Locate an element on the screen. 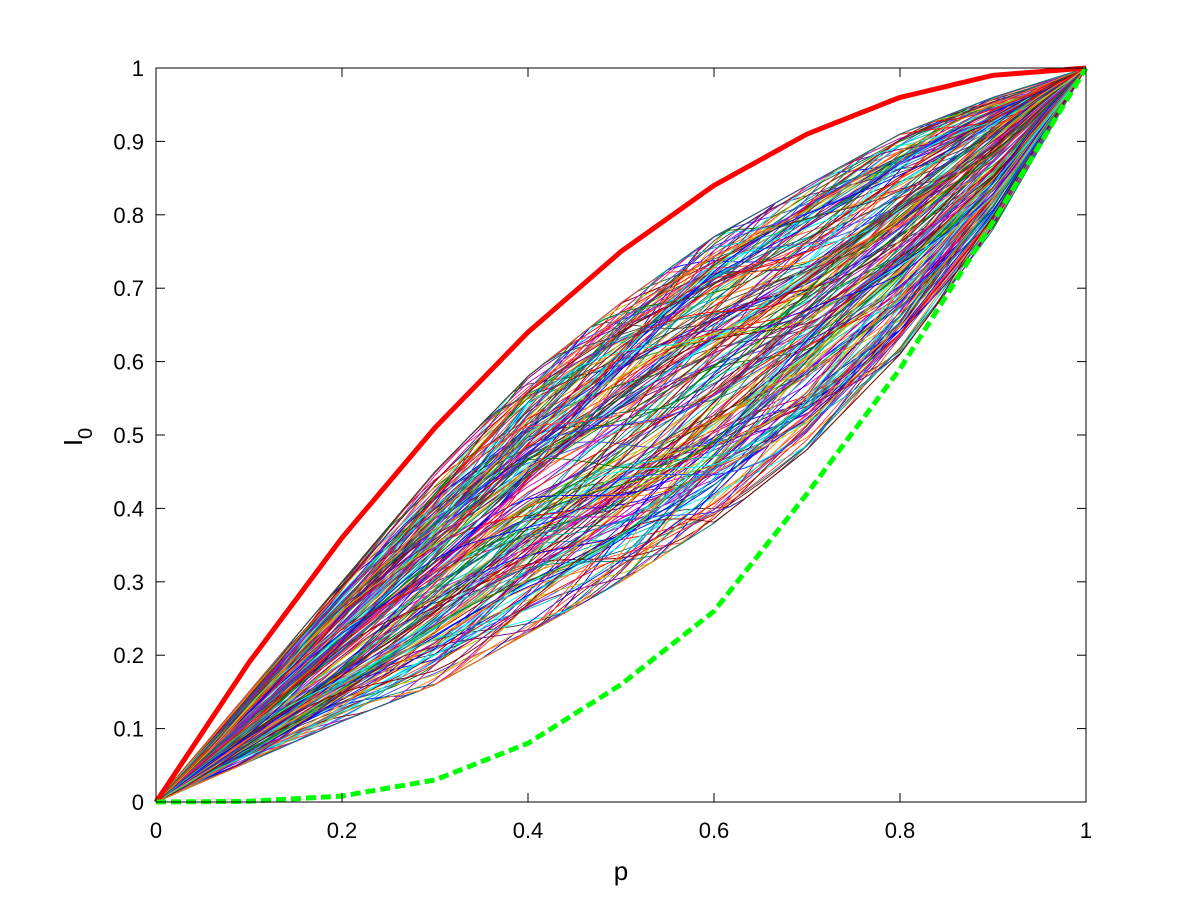  y-tick-label: 0.9 is located at coordinates (128, 141).